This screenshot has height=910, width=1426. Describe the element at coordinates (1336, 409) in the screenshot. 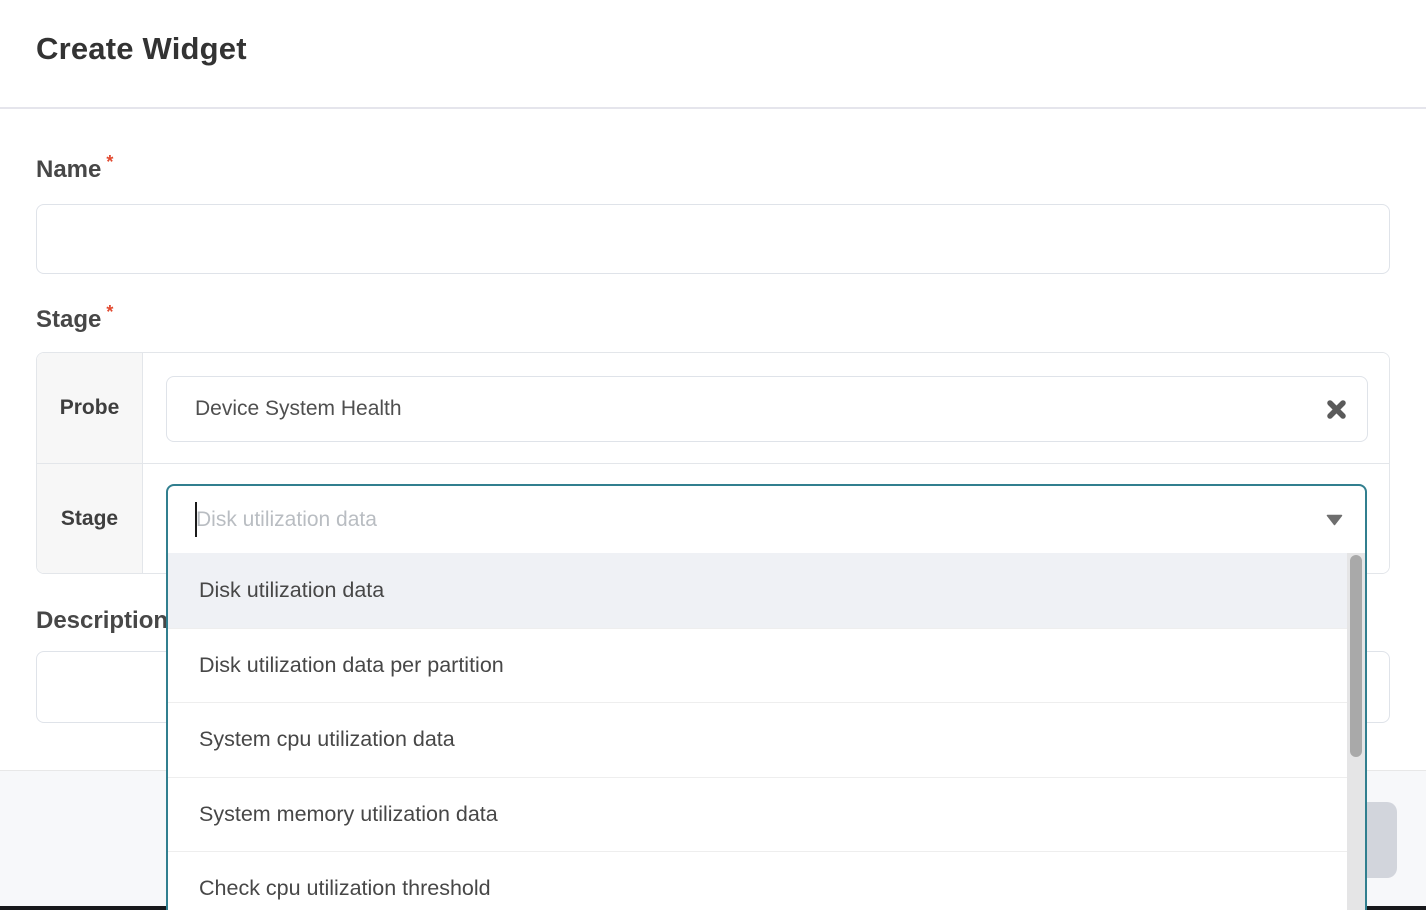

I see `clear-x-icon` at that location.